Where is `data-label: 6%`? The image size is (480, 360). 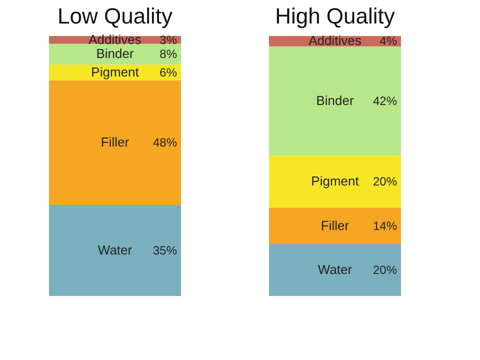 data-label: 6% is located at coordinates (169, 72).